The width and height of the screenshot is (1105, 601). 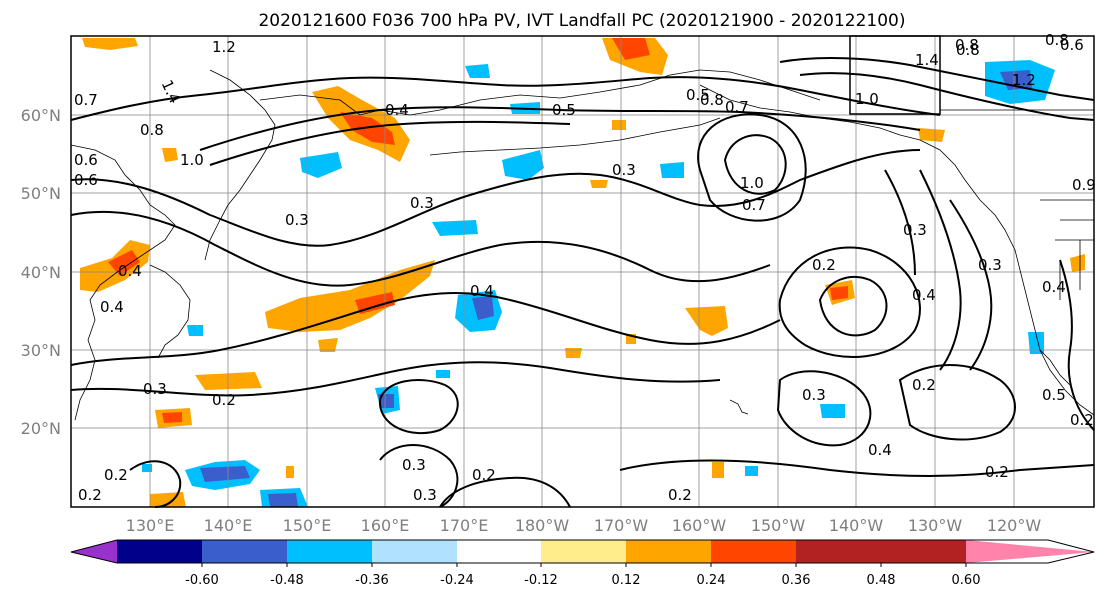 What do you see at coordinates (542, 525) in the screenshot?
I see `lon-label: 180°W` at bounding box center [542, 525].